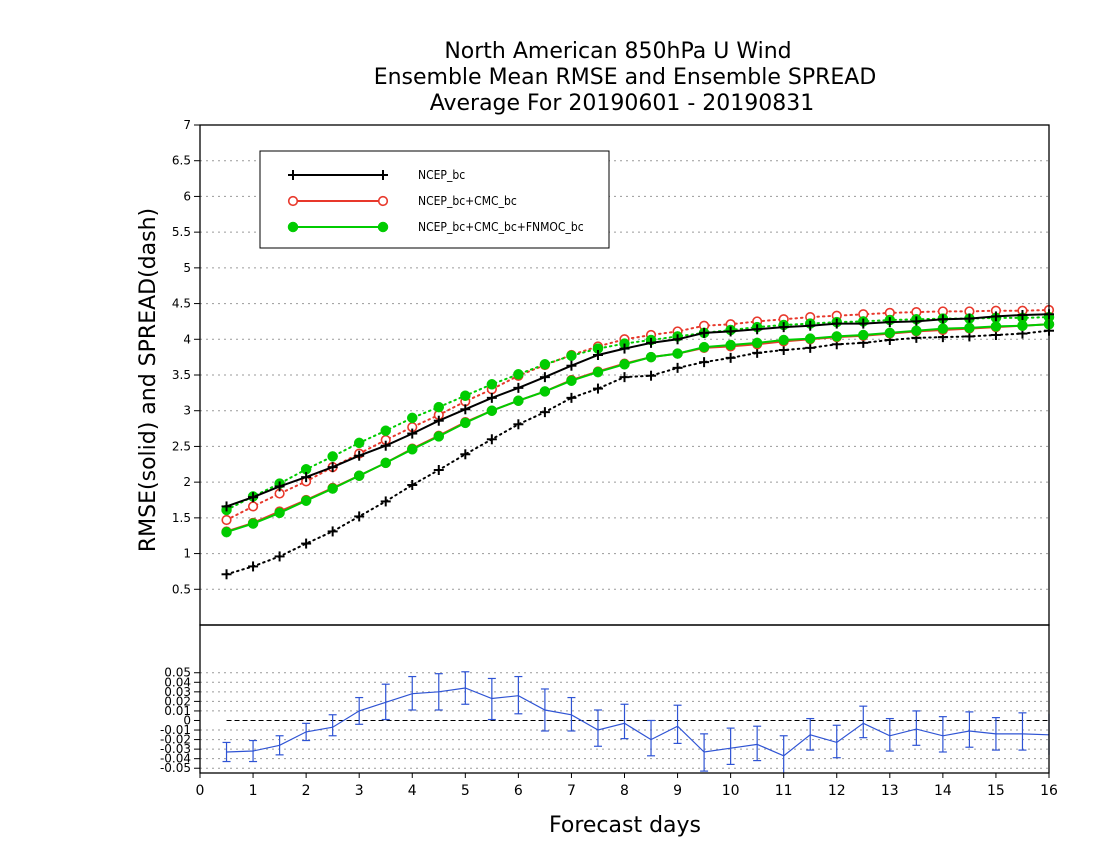  I want to click on difference-line, so click(638, 722).